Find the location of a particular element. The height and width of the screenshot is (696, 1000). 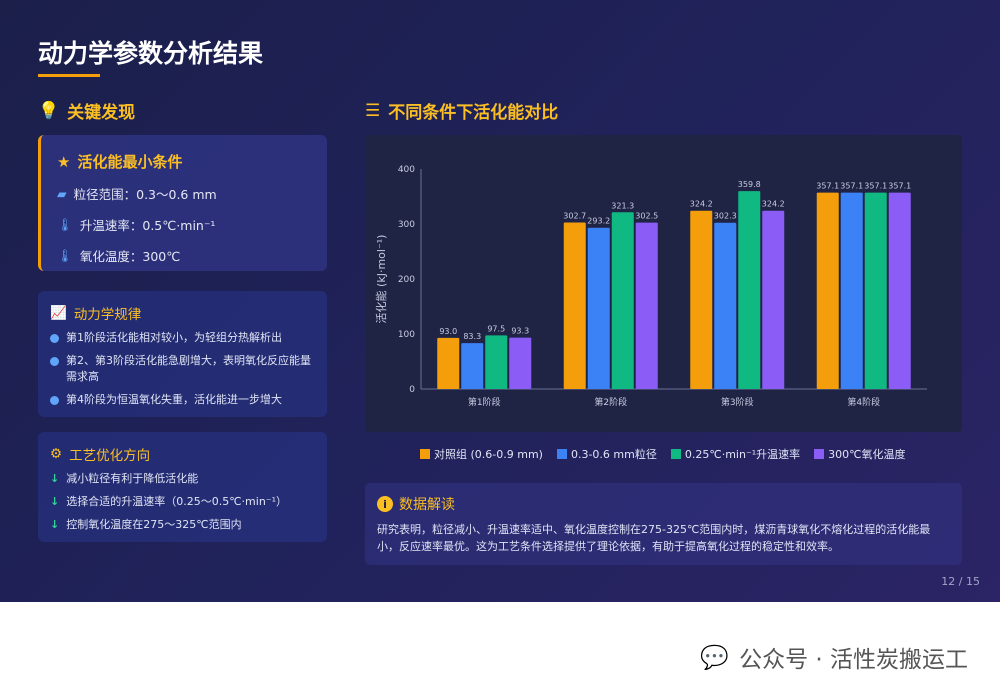

page-title: 动力学参数分析结果 is located at coordinates (151, 53).